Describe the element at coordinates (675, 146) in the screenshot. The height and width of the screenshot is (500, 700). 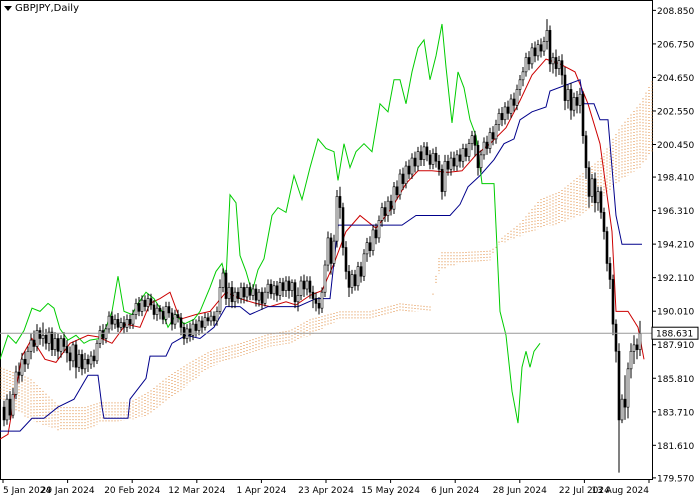
I see `y-tick-label: 200.450` at that location.